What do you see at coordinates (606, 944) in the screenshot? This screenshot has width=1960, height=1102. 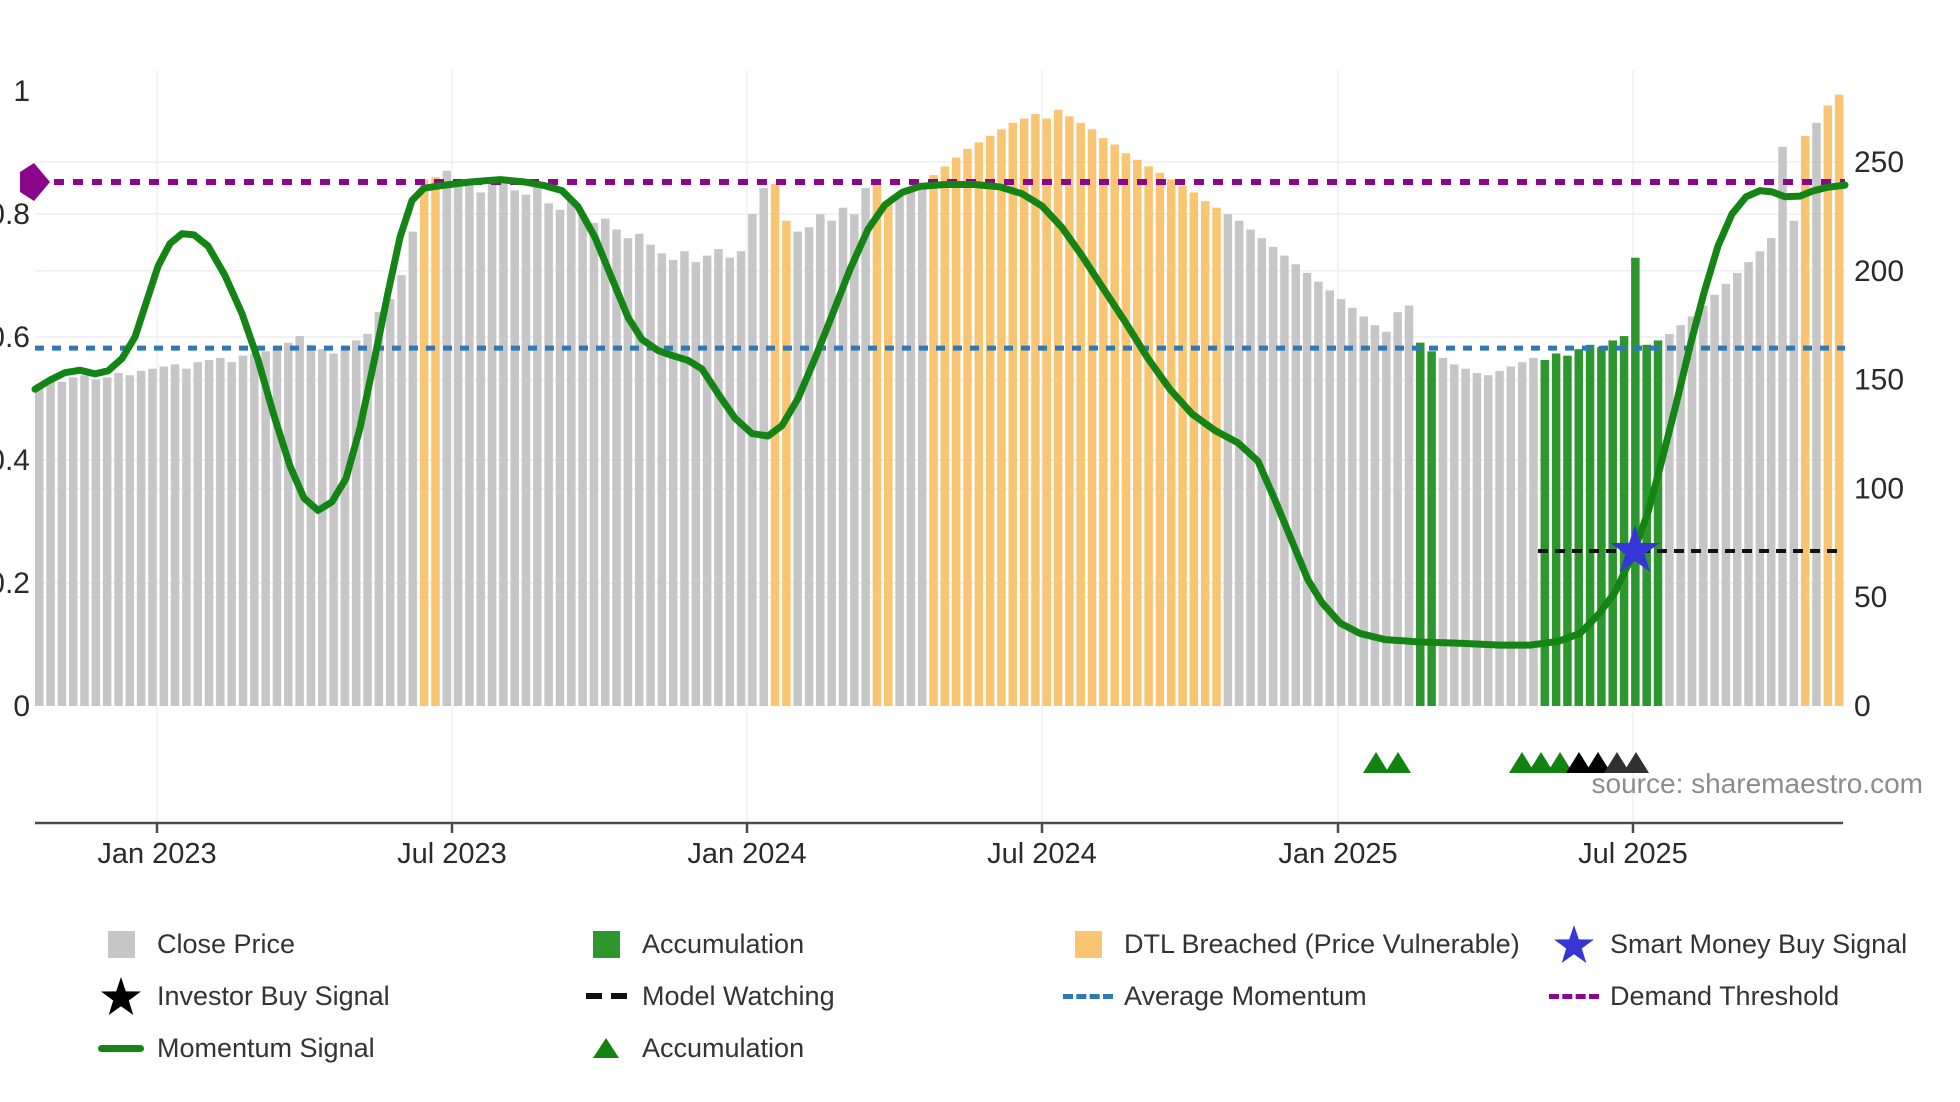 I see `accumulation-swatch-icon` at bounding box center [606, 944].